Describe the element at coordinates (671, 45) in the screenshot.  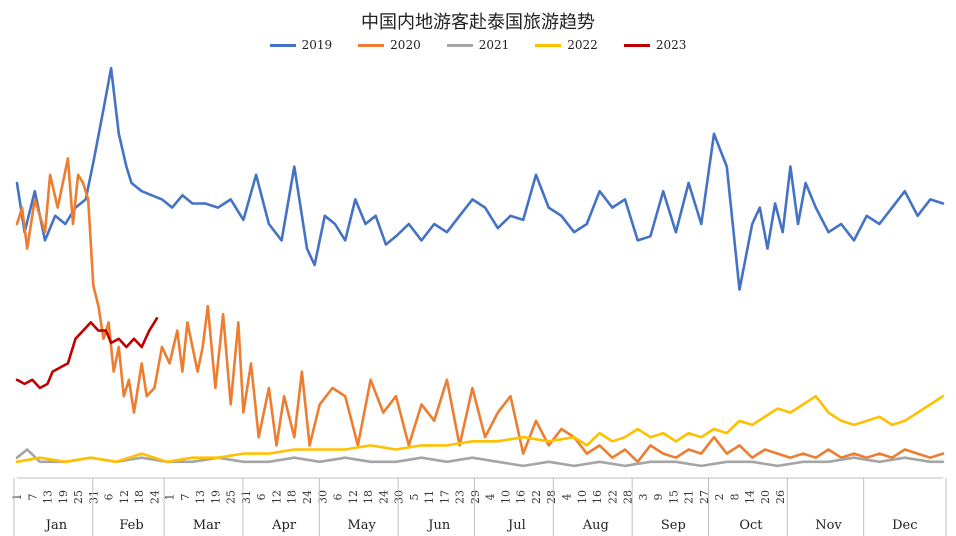
I see `legend-label: 2023` at that location.